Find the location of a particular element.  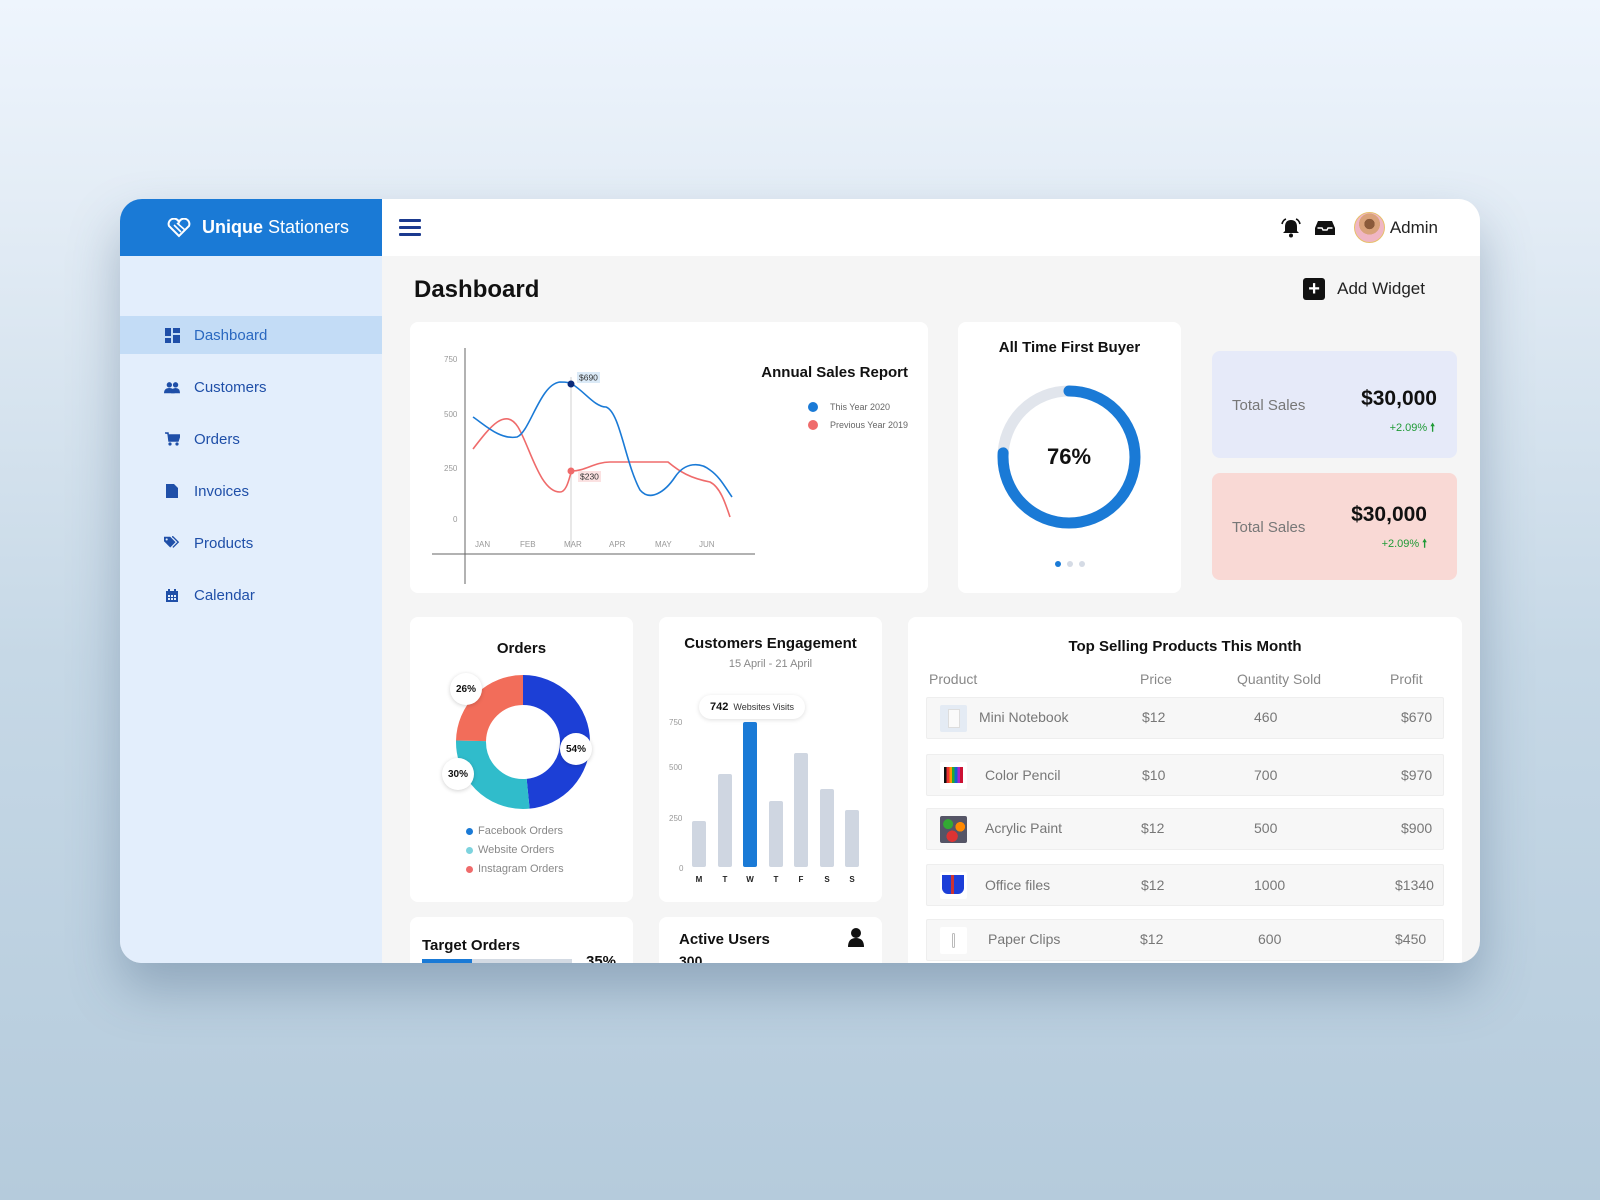

chart-legend: This Year 2020 Previous Year 2019 is located at coordinates (857, 420).